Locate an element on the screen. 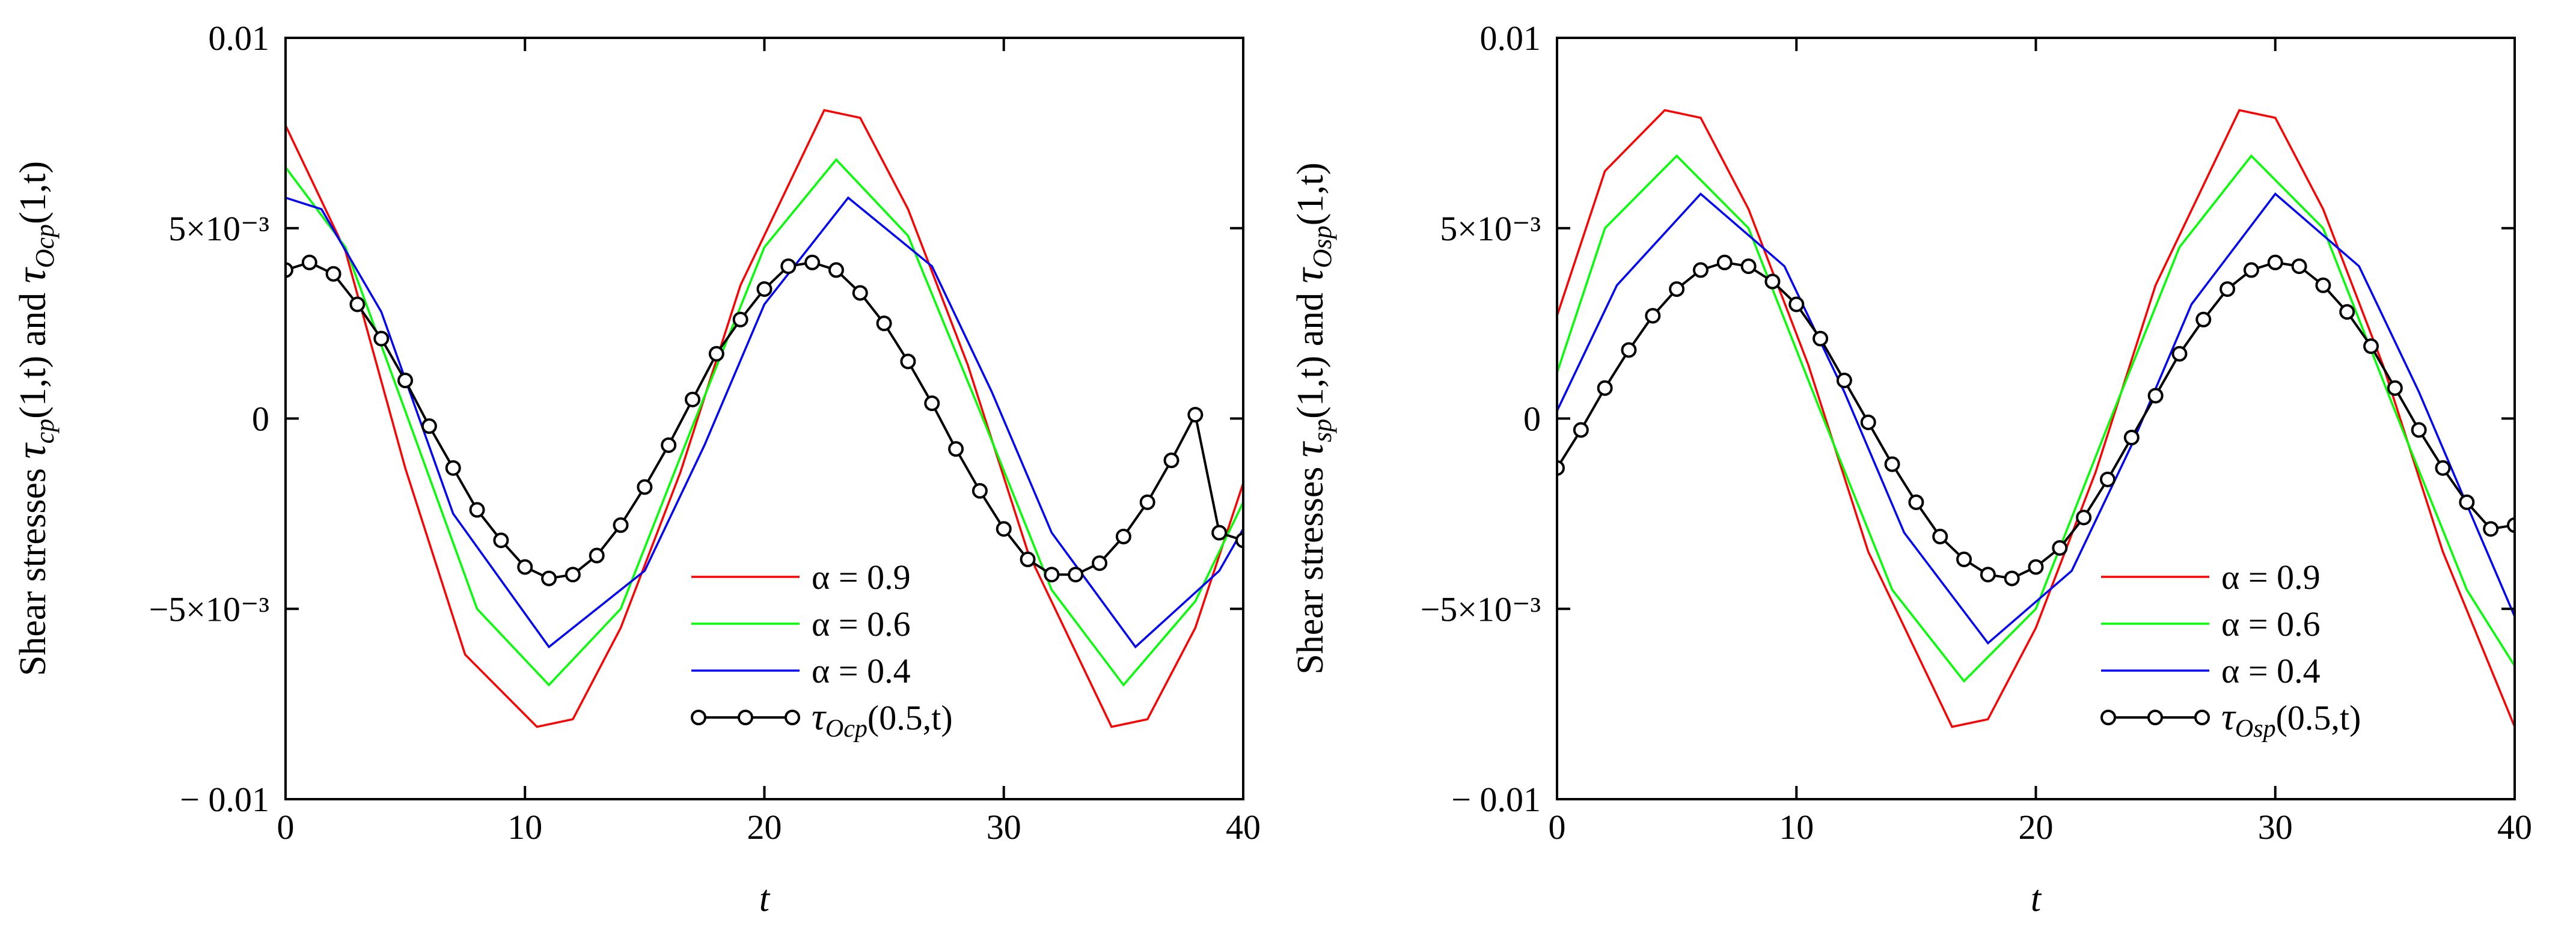  legend: α = 0.9 α = 0.6 α = 0.4 τOcp(0.5,t) is located at coordinates (822, 650).